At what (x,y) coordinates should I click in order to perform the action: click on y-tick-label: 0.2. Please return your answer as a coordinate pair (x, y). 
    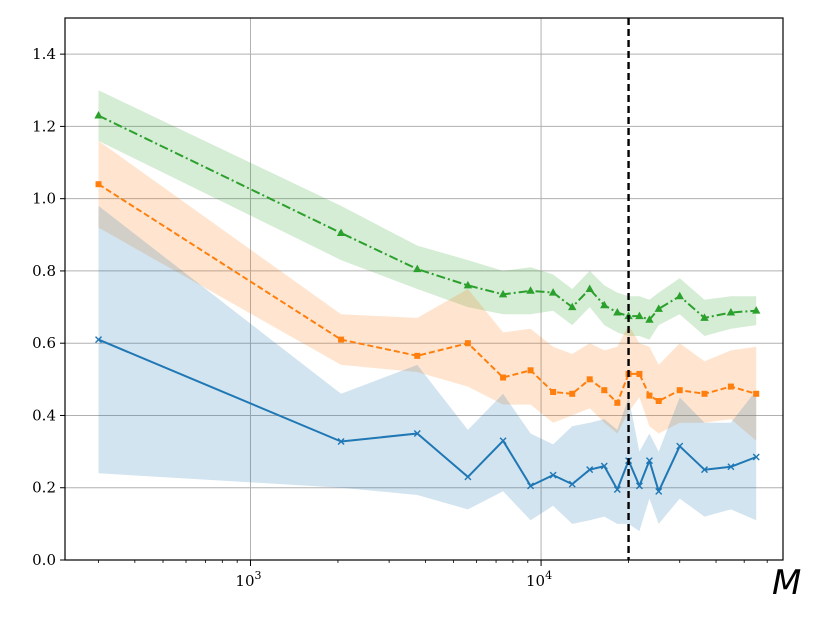
    Looking at the image, I should click on (44, 488).